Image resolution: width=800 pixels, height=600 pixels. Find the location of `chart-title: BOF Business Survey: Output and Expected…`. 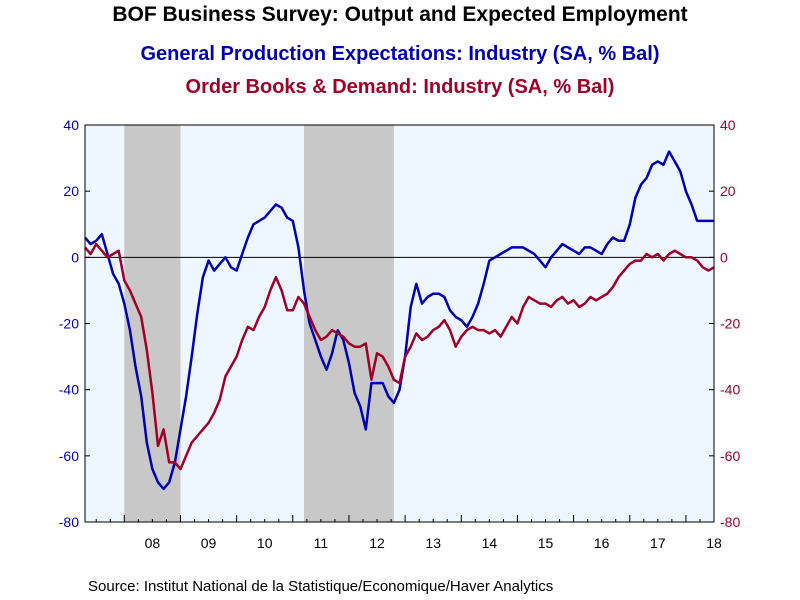

chart-title: BOF Business Survey: Output and Expected… is located at coordinates (400, 14).